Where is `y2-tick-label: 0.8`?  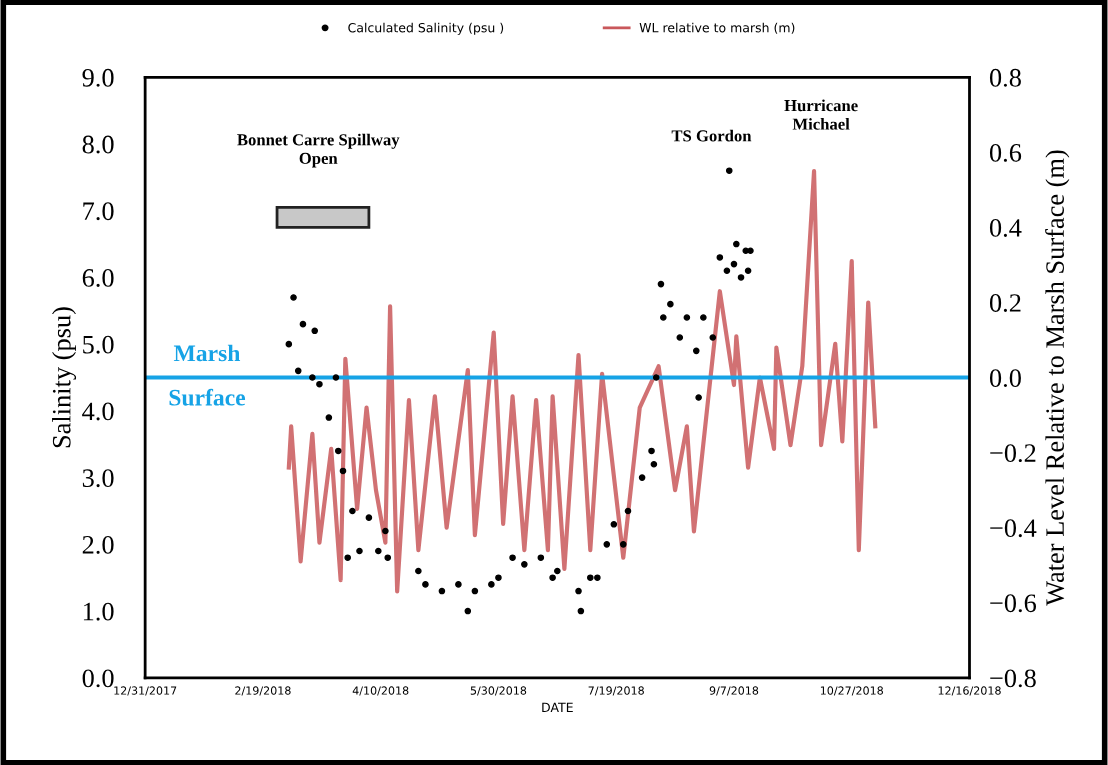 y2-tick-label: 0.8 is located at coordinates (1005, 77).